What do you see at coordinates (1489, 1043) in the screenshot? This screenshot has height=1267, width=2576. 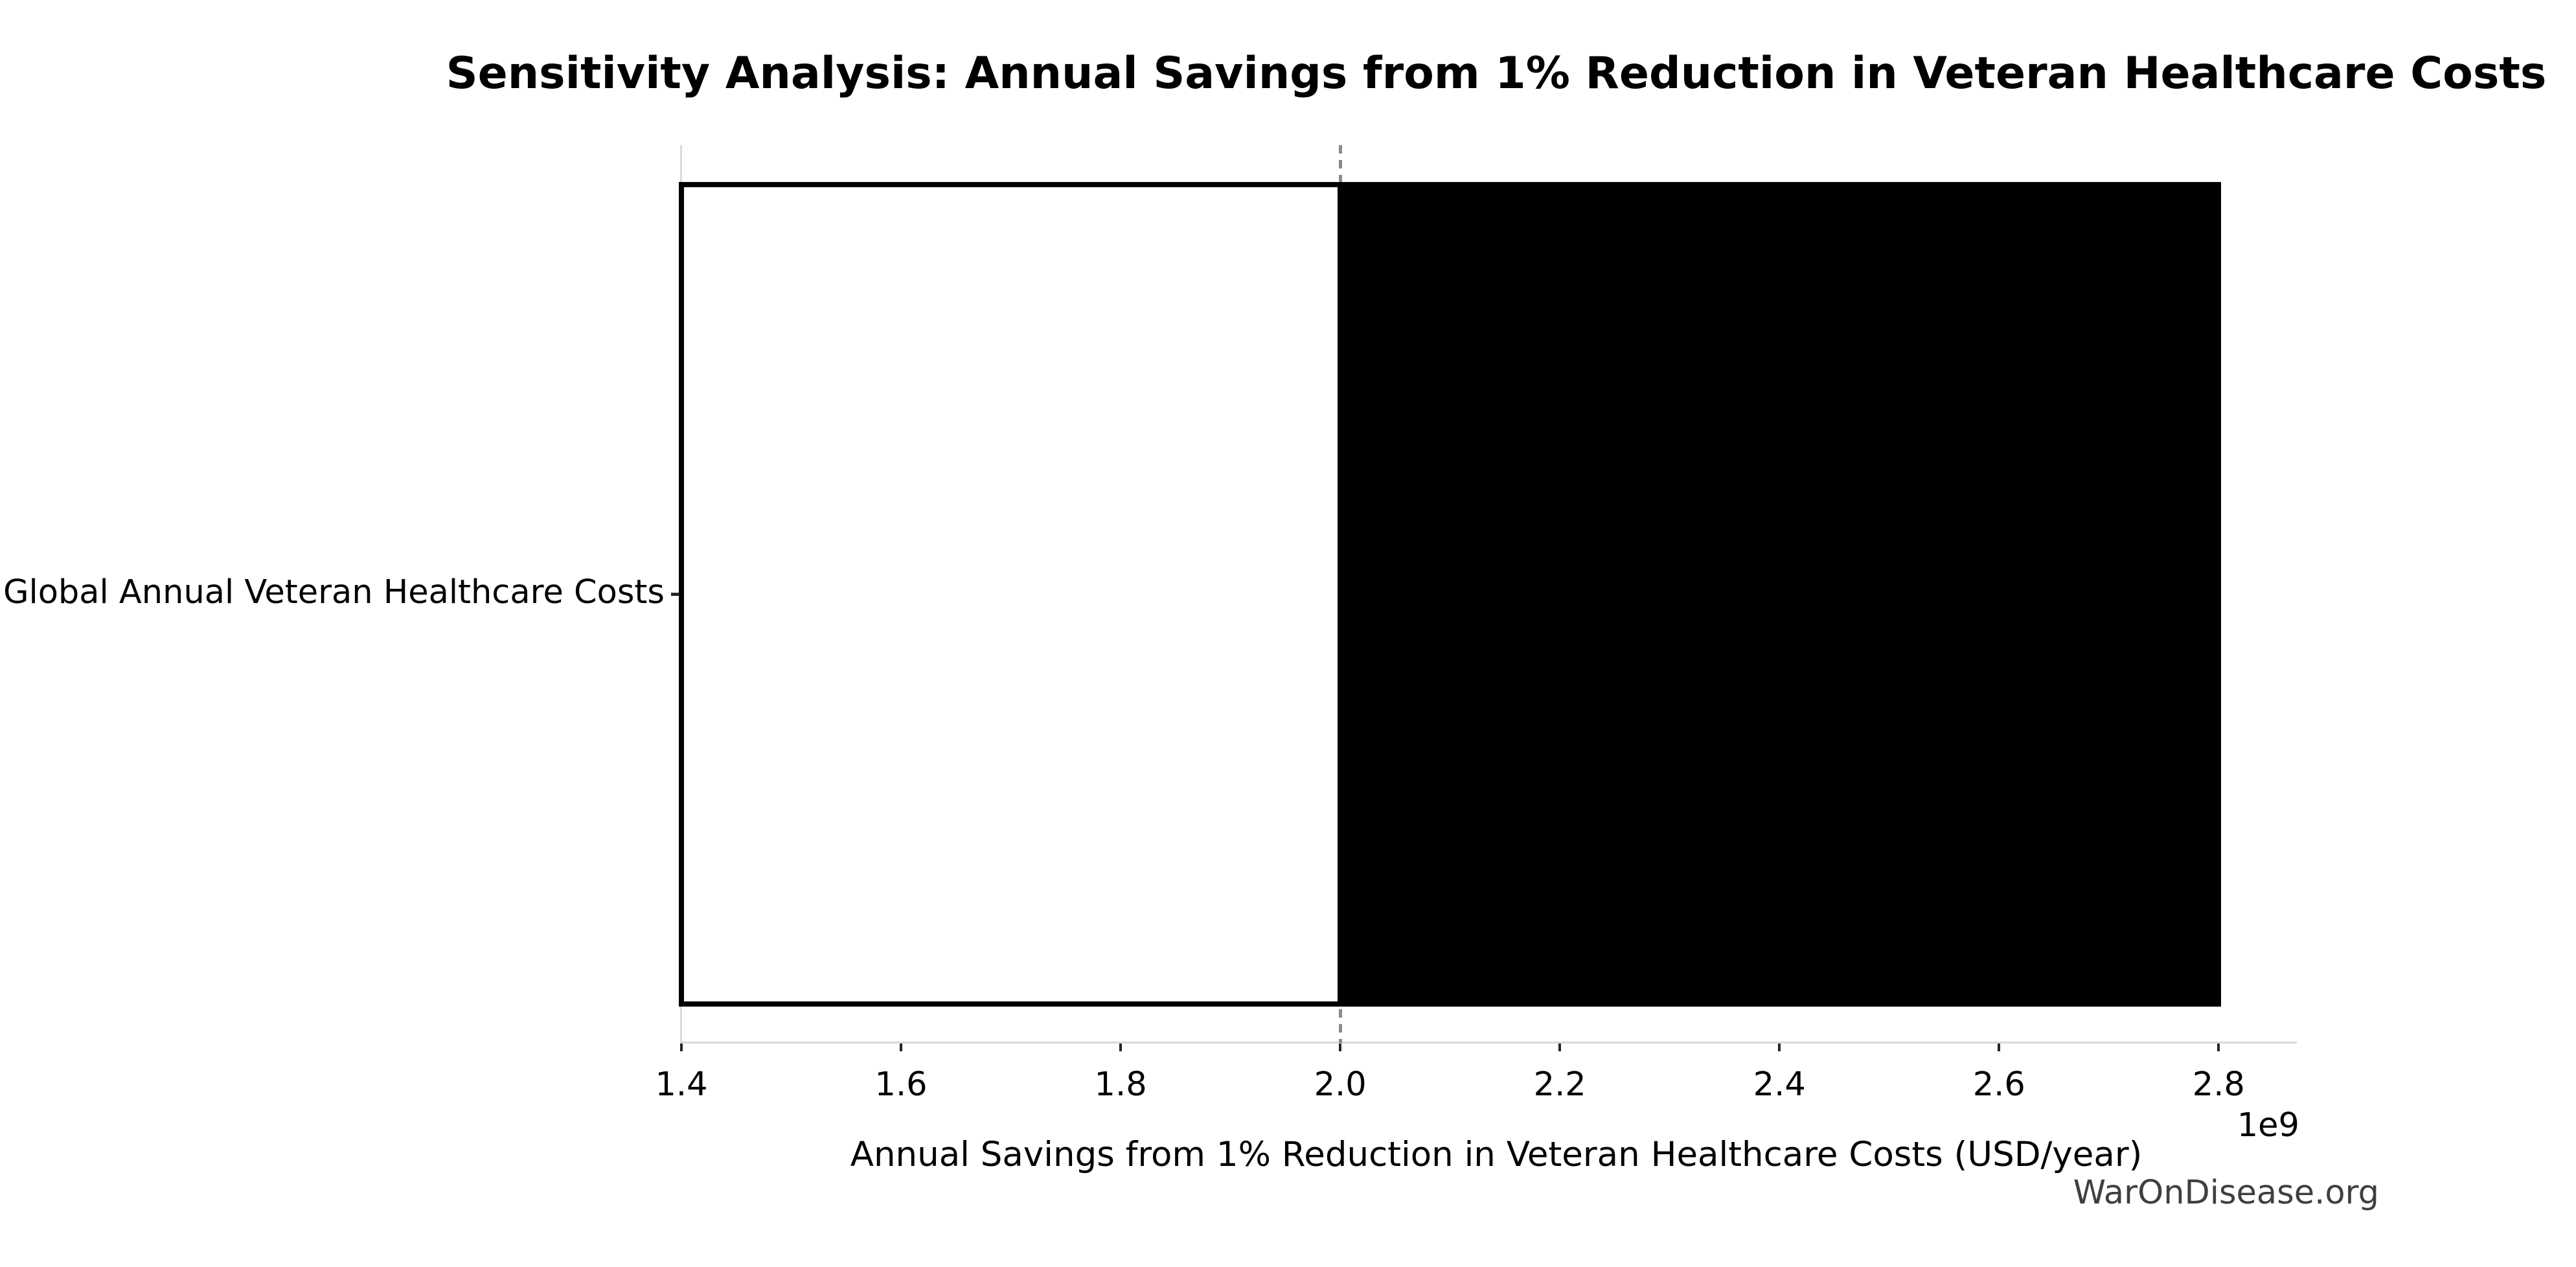 I see `x-axis-line` at bounding box center [1489, 1043].